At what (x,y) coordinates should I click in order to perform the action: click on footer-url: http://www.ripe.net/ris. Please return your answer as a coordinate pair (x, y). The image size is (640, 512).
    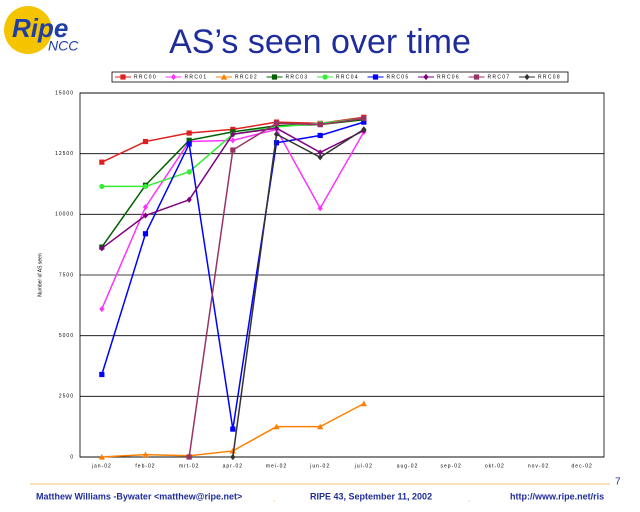
    Looking at the image, I should click on (557, 496).